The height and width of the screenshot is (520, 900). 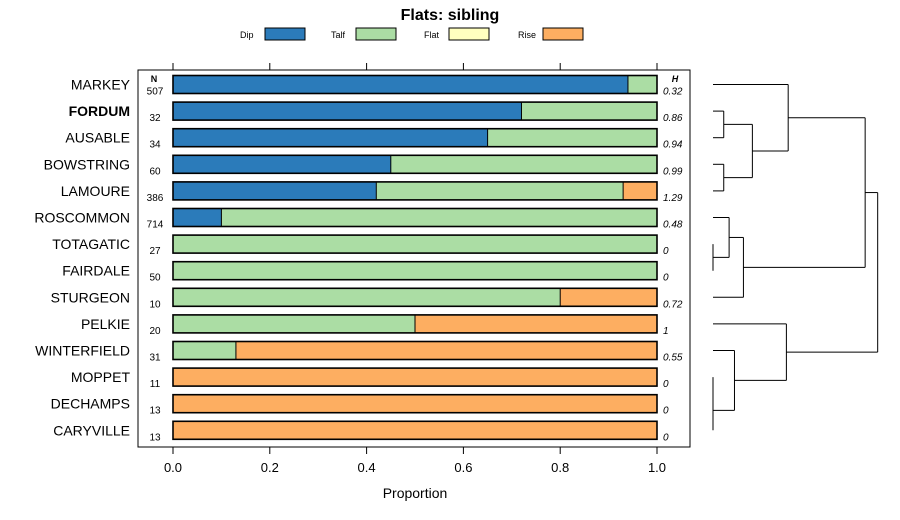 I want to click on row-label-fairdale: FAIRDALE, so click(x=96, y=271).